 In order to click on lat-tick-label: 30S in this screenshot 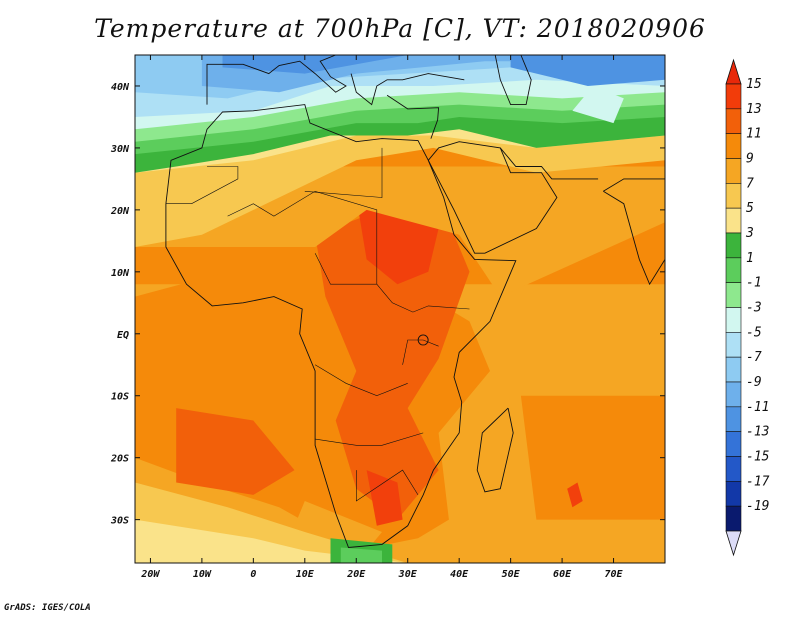, I will do `click(119, 521)`.